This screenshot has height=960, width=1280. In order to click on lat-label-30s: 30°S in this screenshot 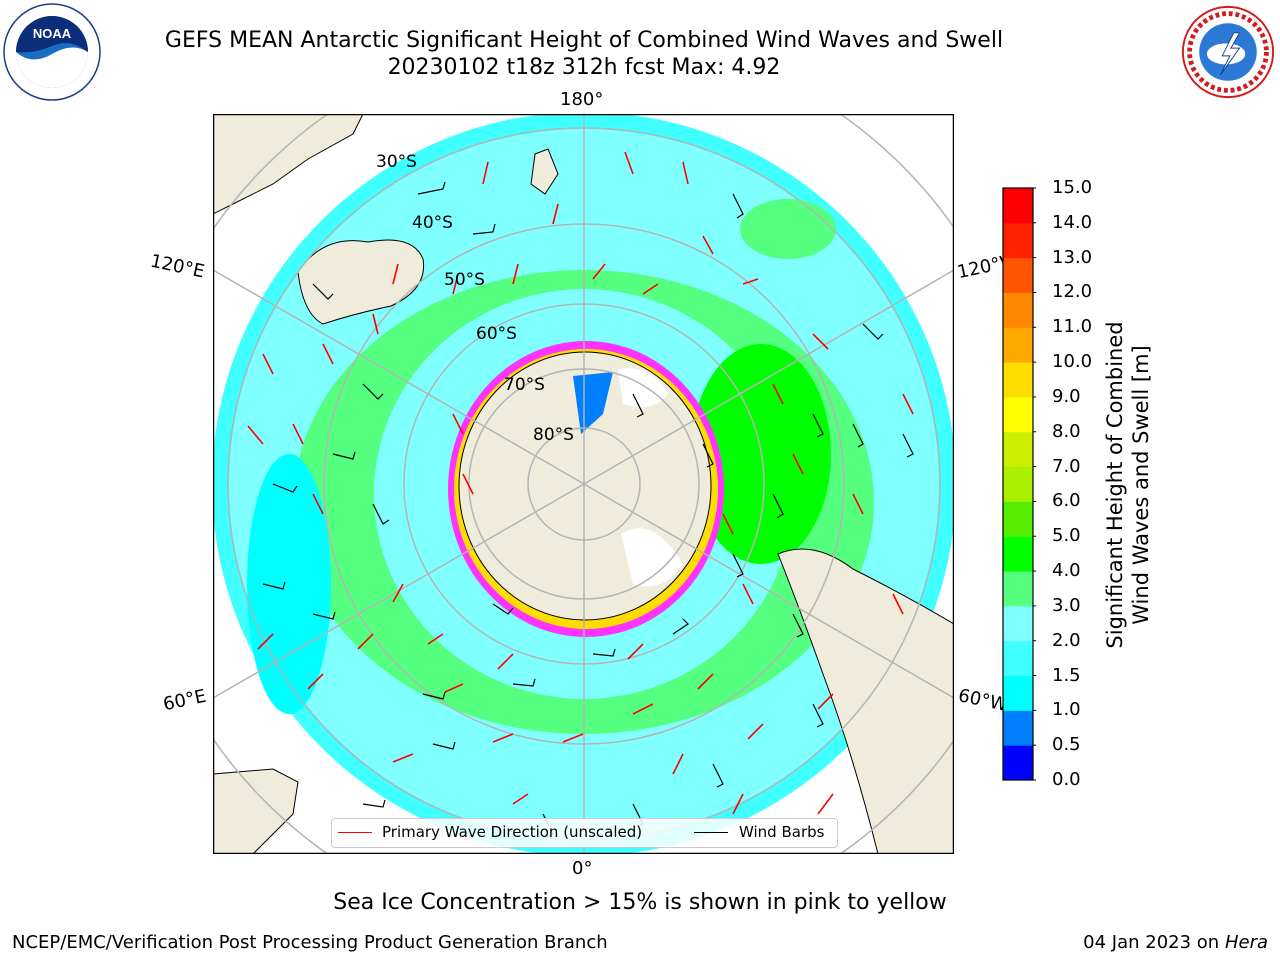, I will do `click(396, 162)`.